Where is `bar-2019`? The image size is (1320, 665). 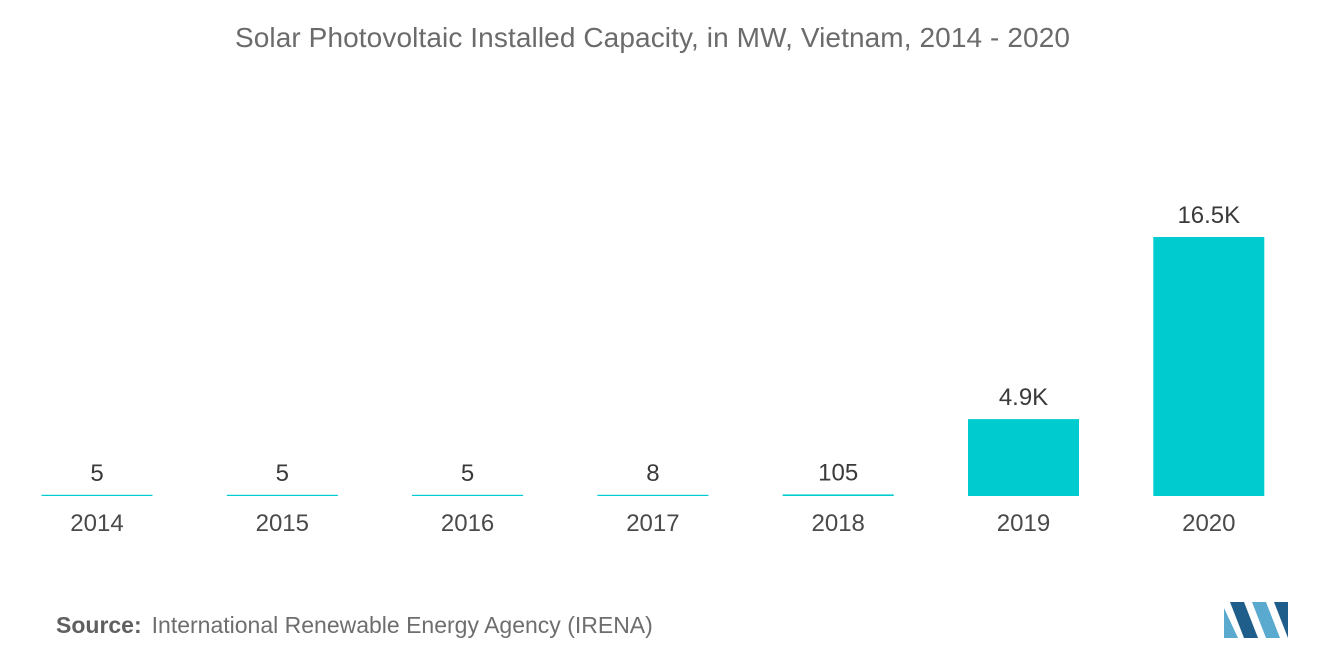
bar-2019 is located at coordinates (1023, 457).